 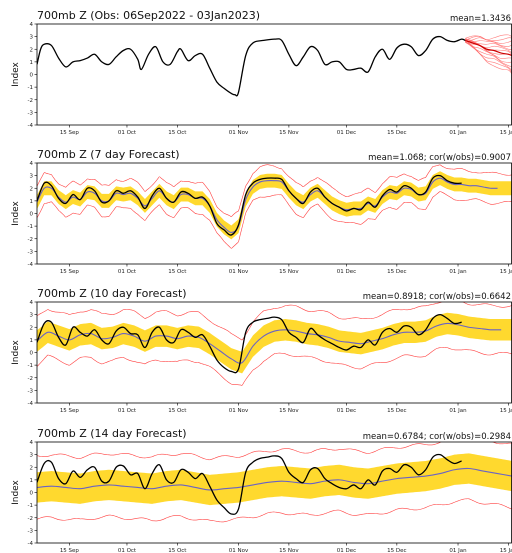 I want to click on forecast-mean-line, so click(x=488, y=48).